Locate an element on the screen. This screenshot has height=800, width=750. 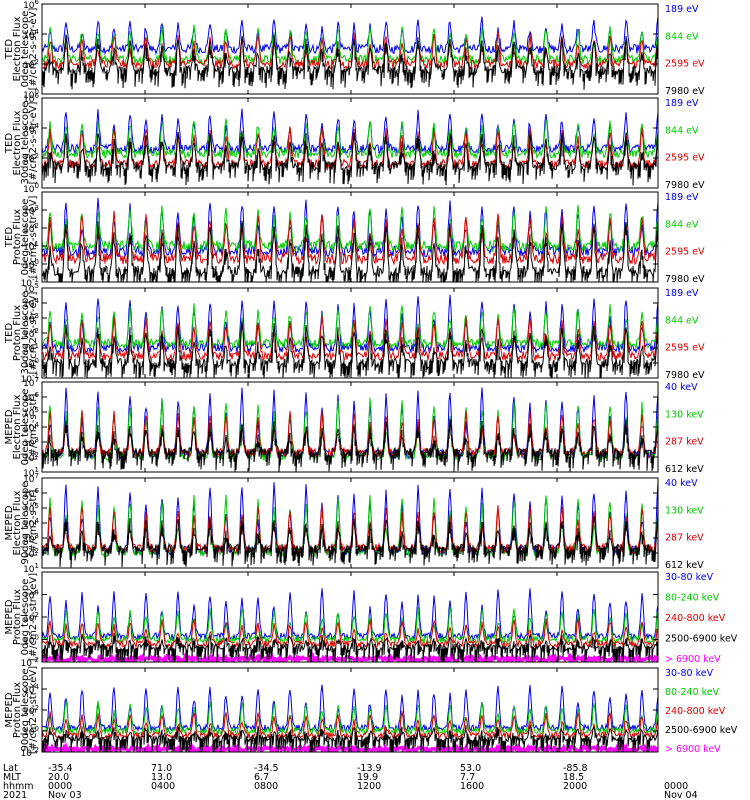
x-tick-label: 53.0 is located at coordinates (470, 768).